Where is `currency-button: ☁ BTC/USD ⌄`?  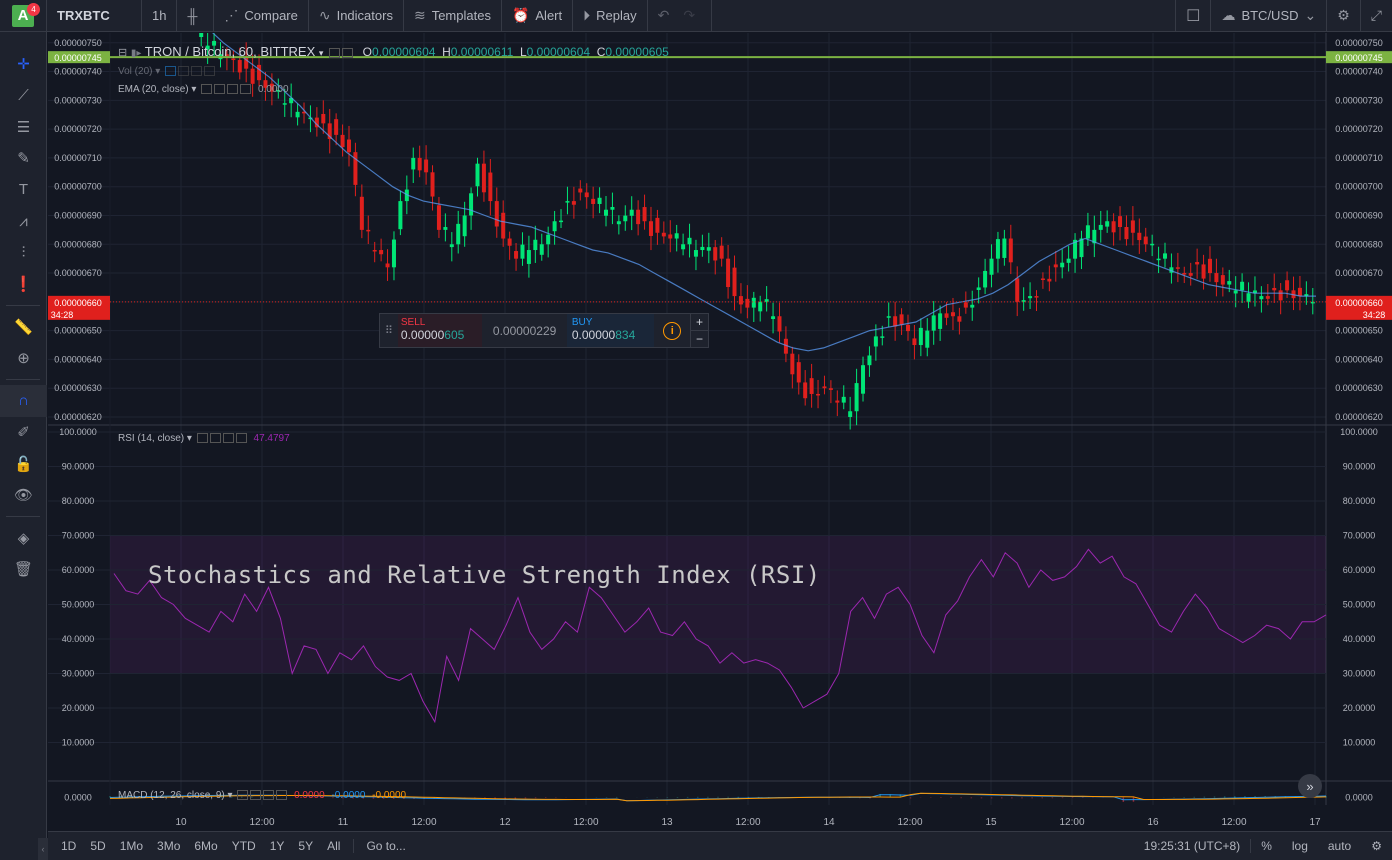
currency-button: ☁ BTC/USD ⌄ is located at coordinates (1269, 16).